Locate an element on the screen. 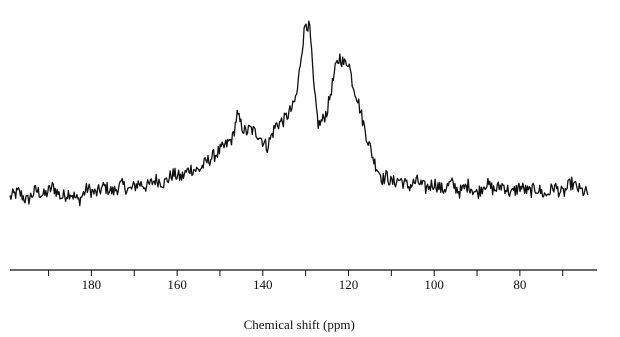 The image size is (620, 337). x-axis-ticks: 180 160 140 120 100 80 is located at coordinates (306, 281).